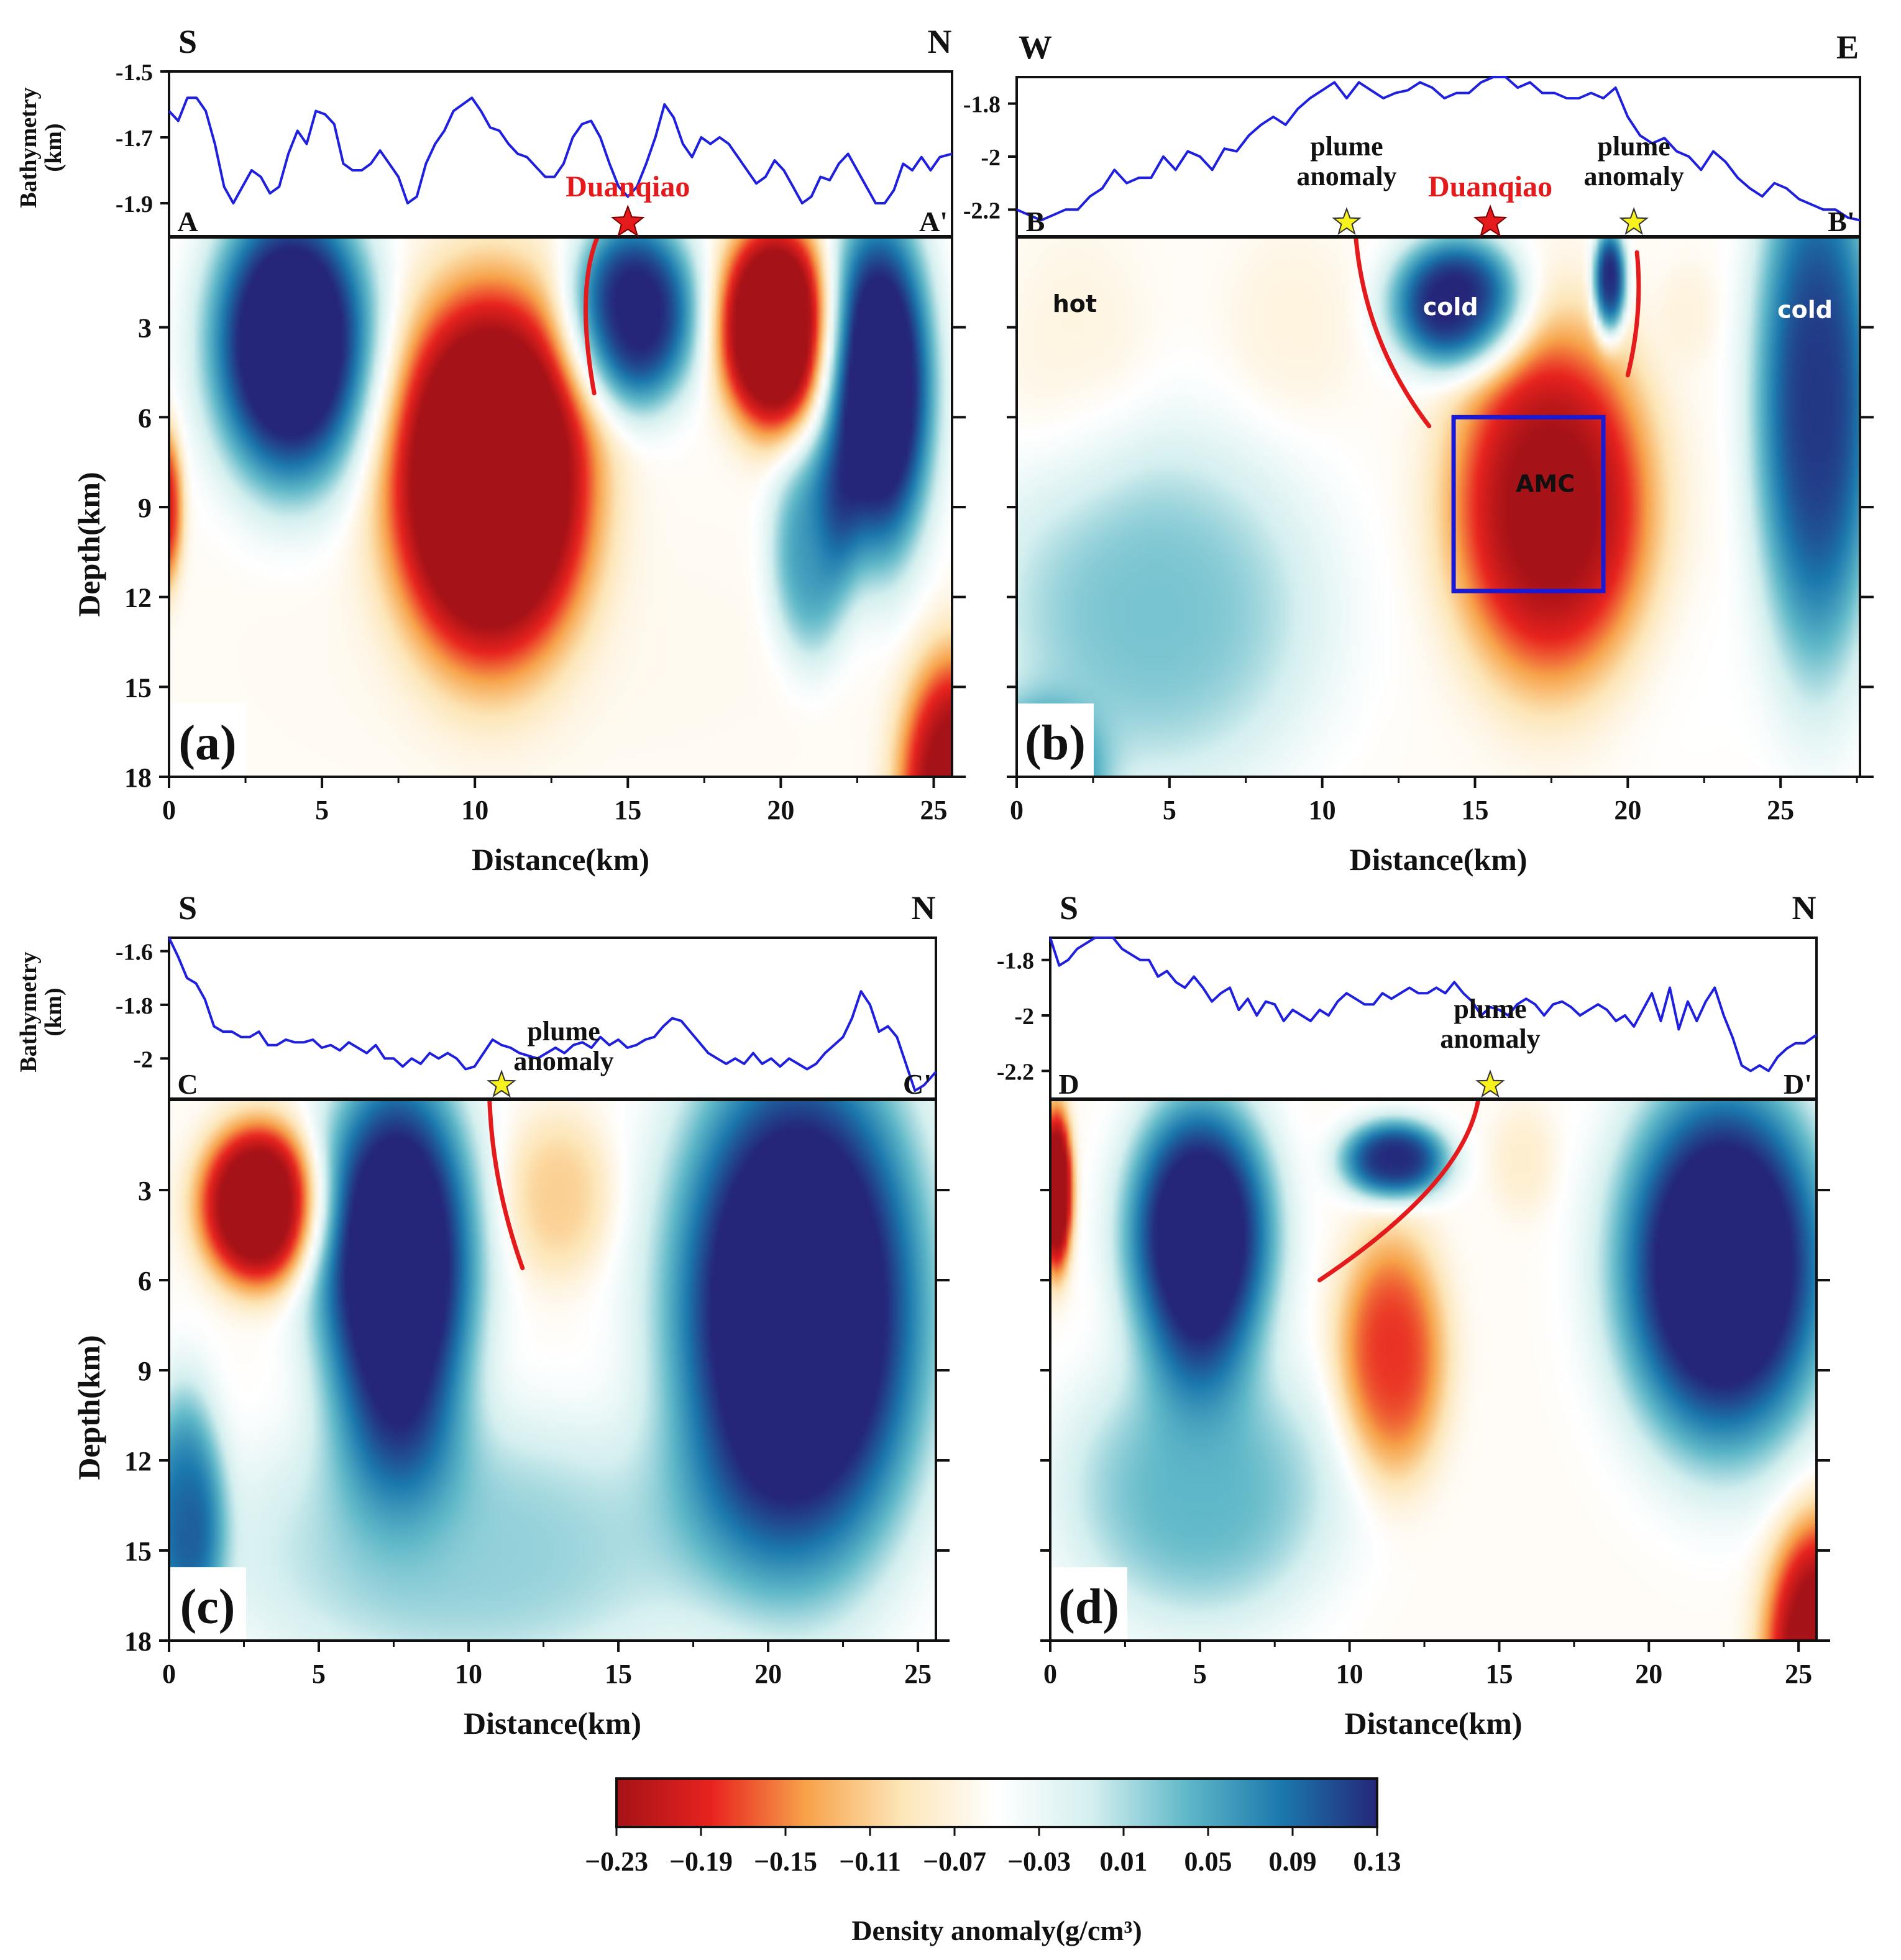 This screenshot has width=1901, height=1960. I want to click on direction-left: S, so click(1069, 908).